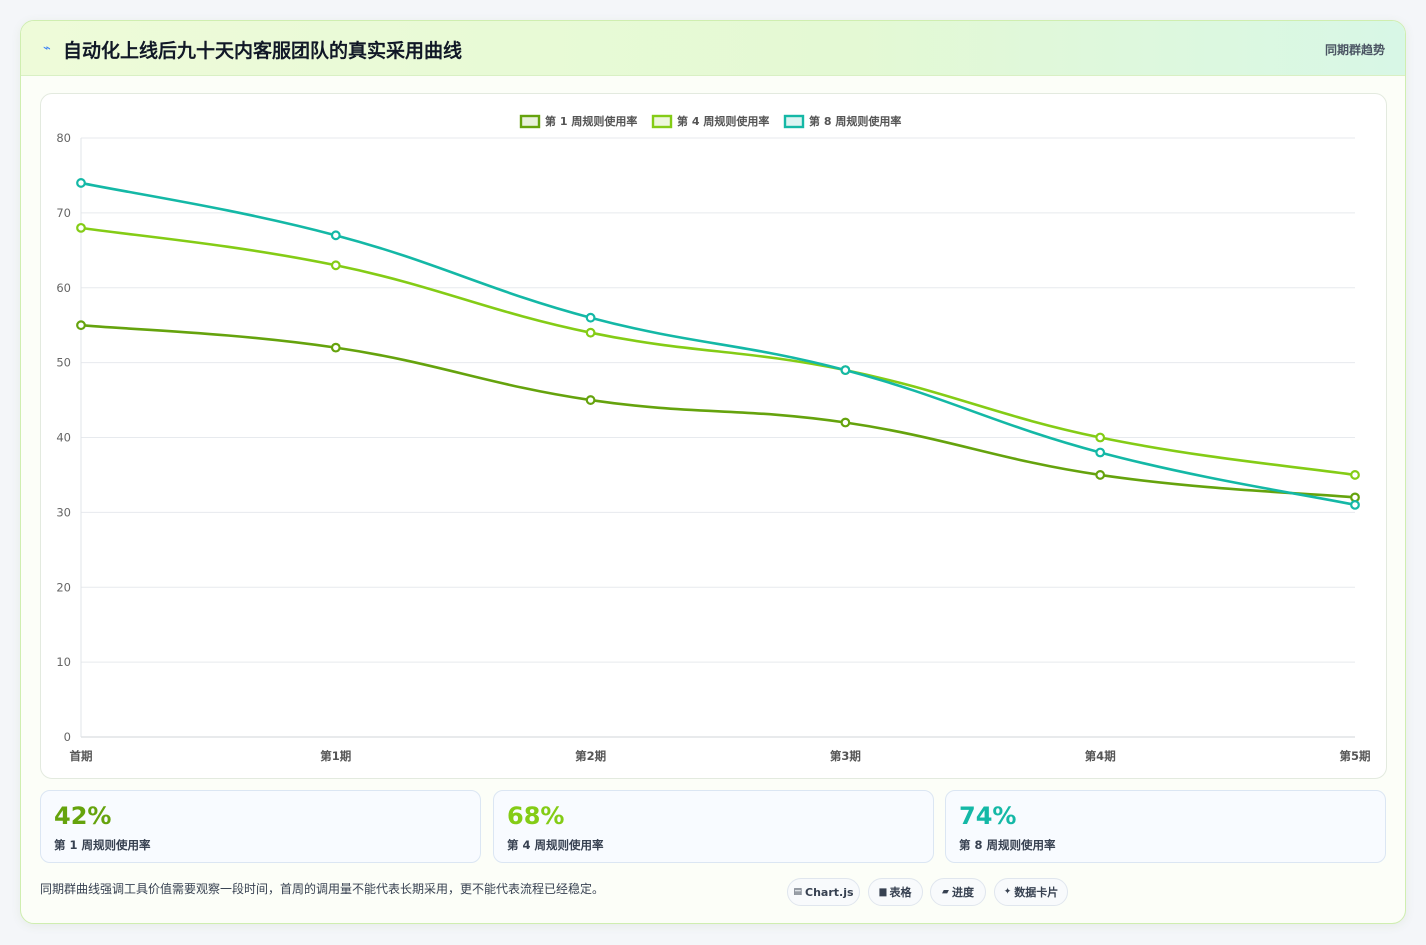 Image resolution: width=1426 pixels, height=945 pixels. Describe the element at coordinates (83, 816) in the screenshot. I see `stat-value: 42%` at that location.